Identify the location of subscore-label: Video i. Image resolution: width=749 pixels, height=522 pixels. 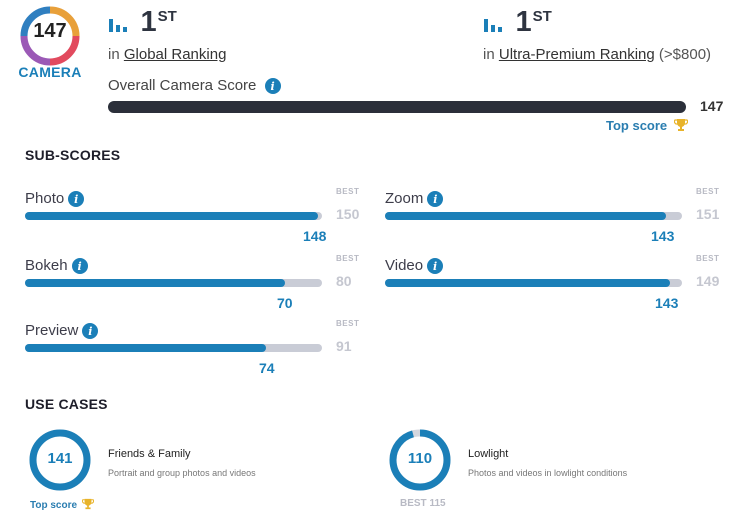
(414, 266).